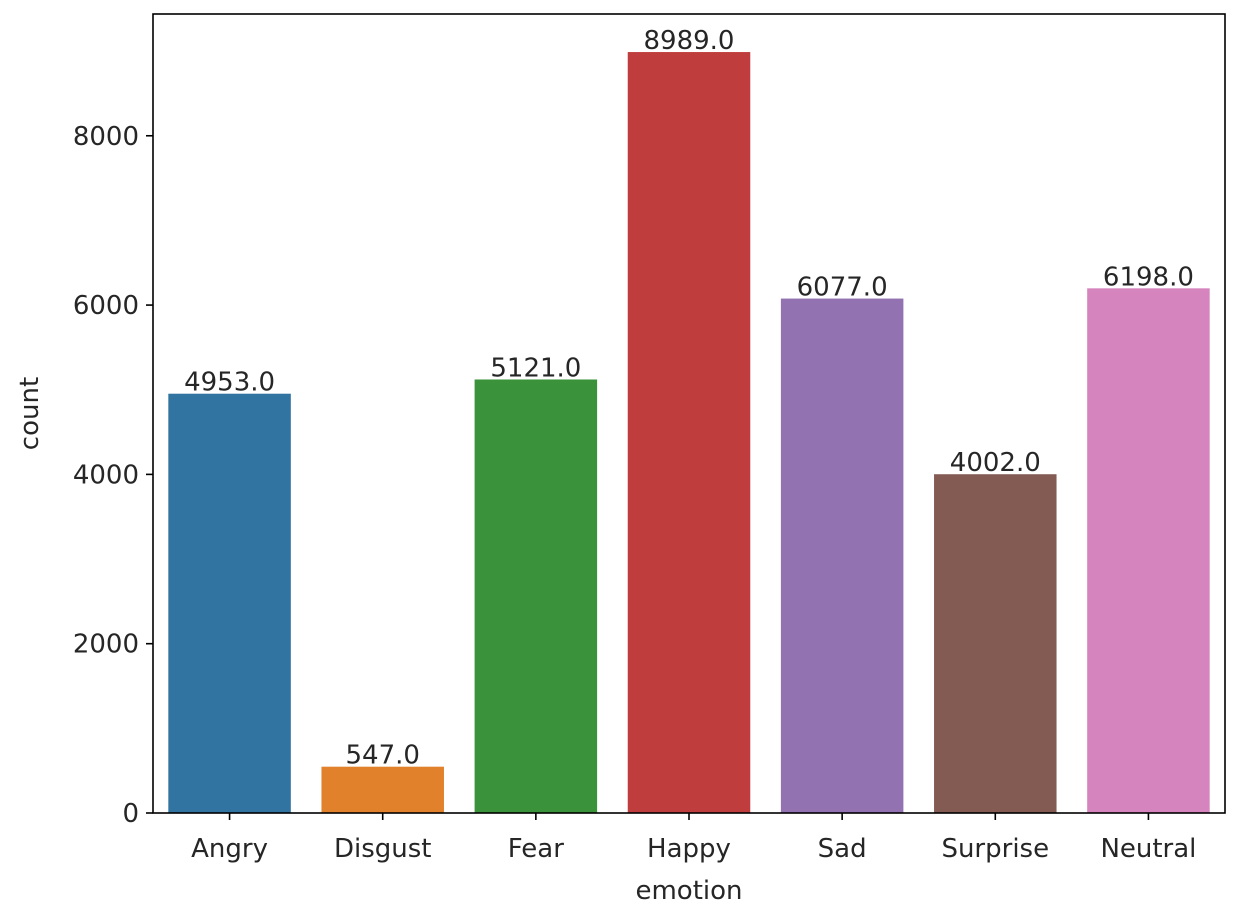  I want to click on bar-value-label: 4002.0, so click(995, 463).